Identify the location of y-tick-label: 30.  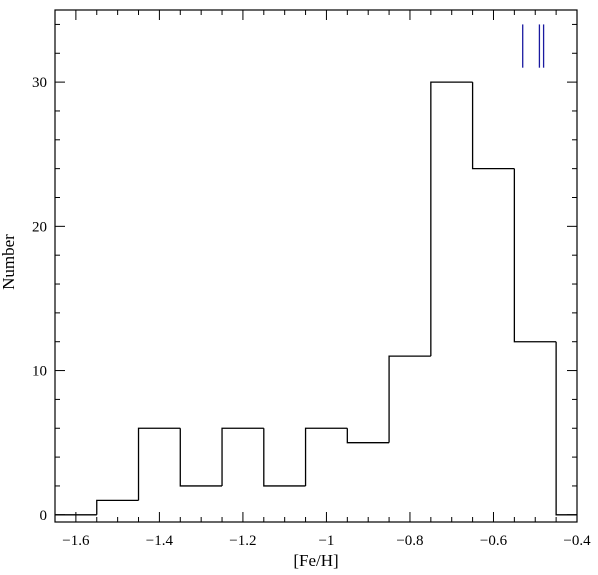
(39, 83).